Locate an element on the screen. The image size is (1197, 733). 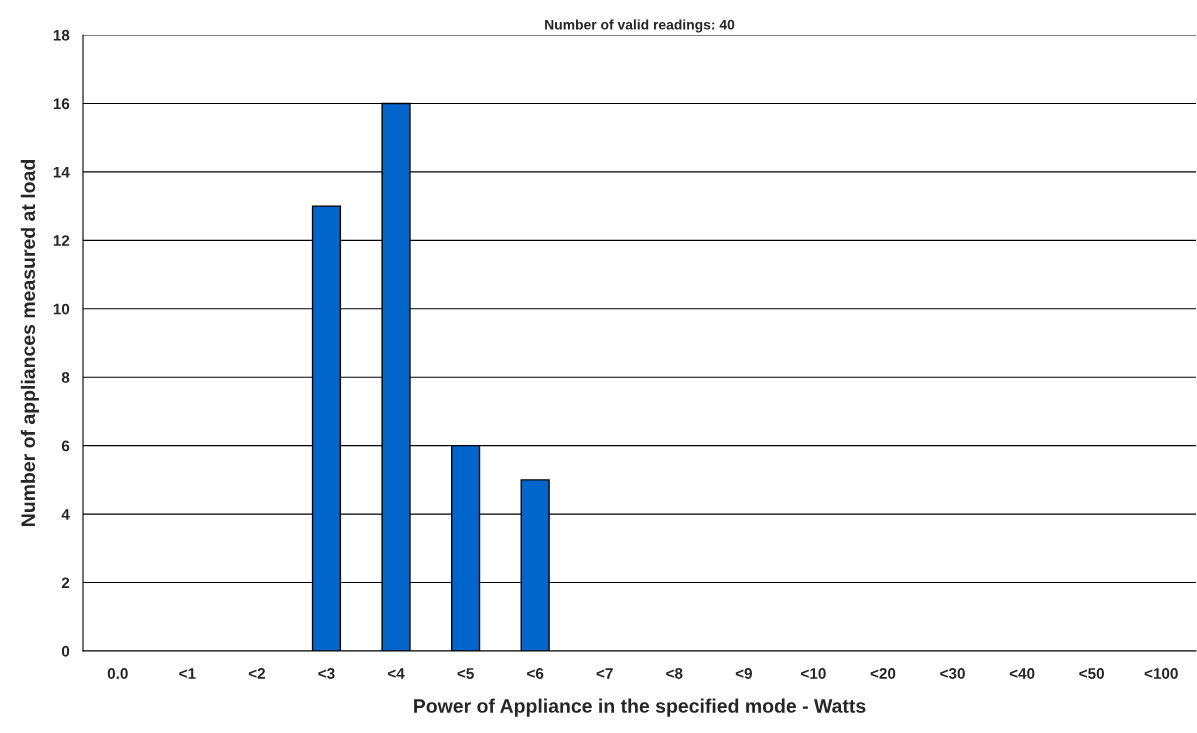
x-tick-label: <100 is located at coordinates (1161, 673).